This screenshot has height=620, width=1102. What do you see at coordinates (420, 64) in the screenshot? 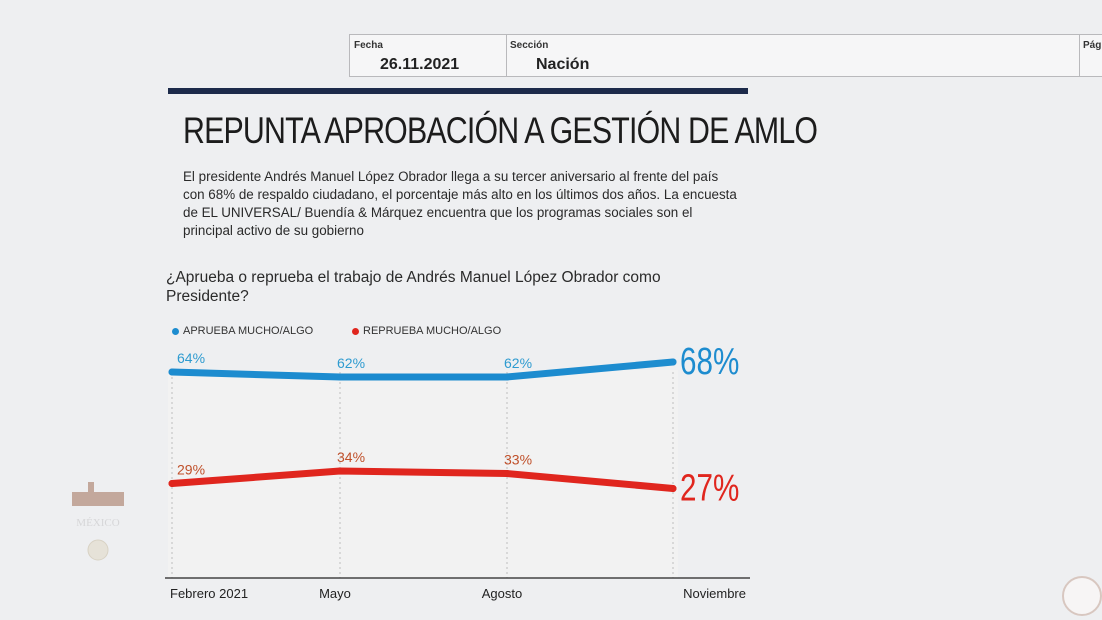
I see `fecha-value: 26.11.2021` at bounding box center [420, 64].